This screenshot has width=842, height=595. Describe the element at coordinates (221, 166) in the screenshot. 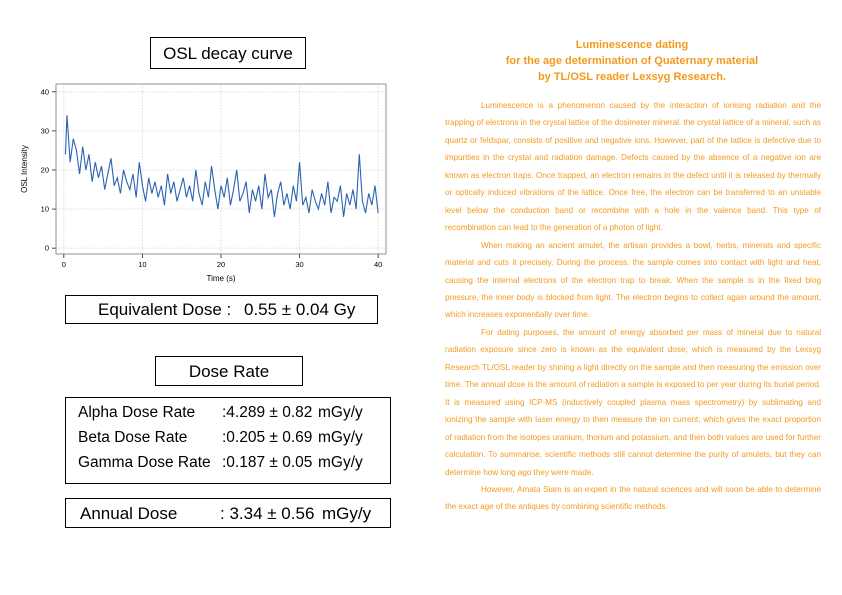

I see `data-line` at that location.